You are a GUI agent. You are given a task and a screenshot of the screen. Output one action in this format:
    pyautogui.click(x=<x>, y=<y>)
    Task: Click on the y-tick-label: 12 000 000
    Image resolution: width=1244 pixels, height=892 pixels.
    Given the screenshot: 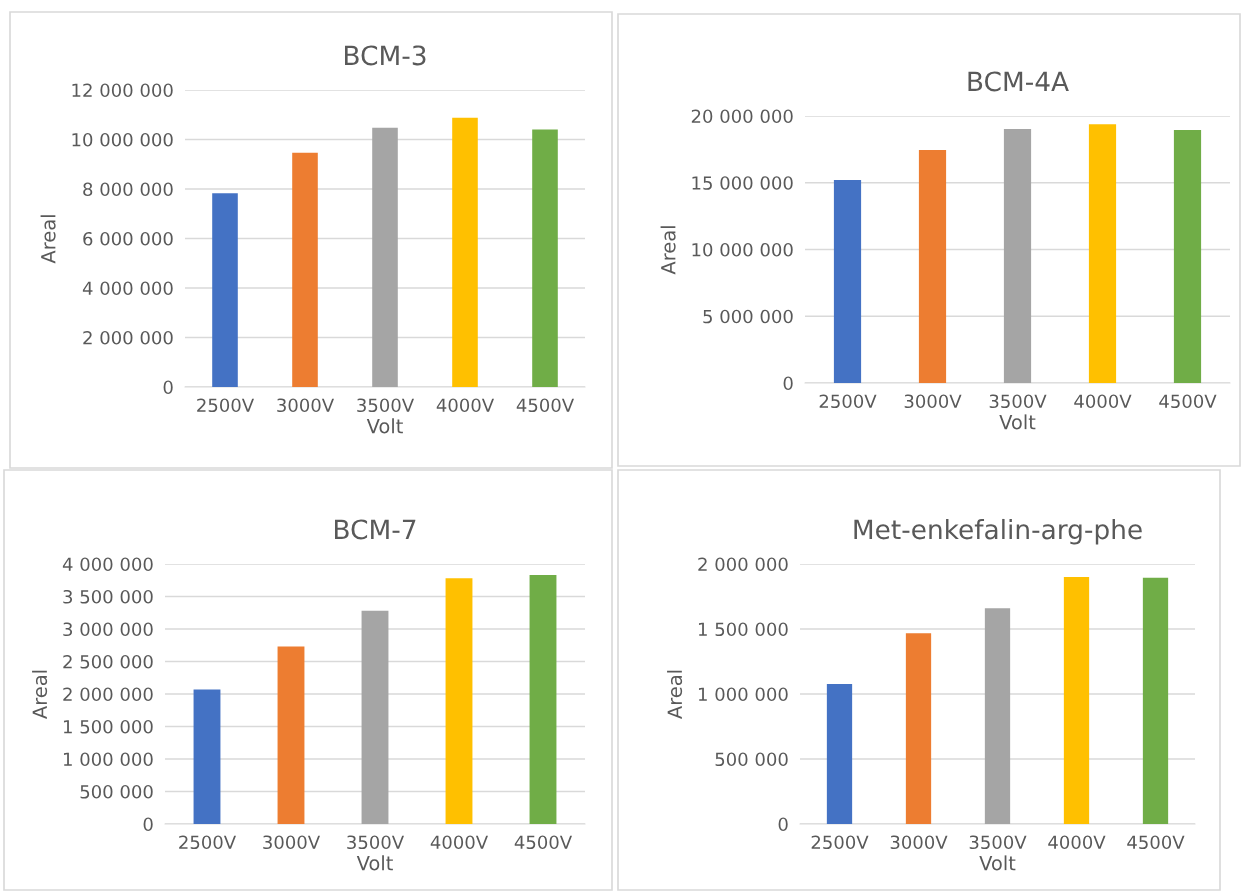 What is the action you would take?
    pyautogui.click(x=122, y=90)
    